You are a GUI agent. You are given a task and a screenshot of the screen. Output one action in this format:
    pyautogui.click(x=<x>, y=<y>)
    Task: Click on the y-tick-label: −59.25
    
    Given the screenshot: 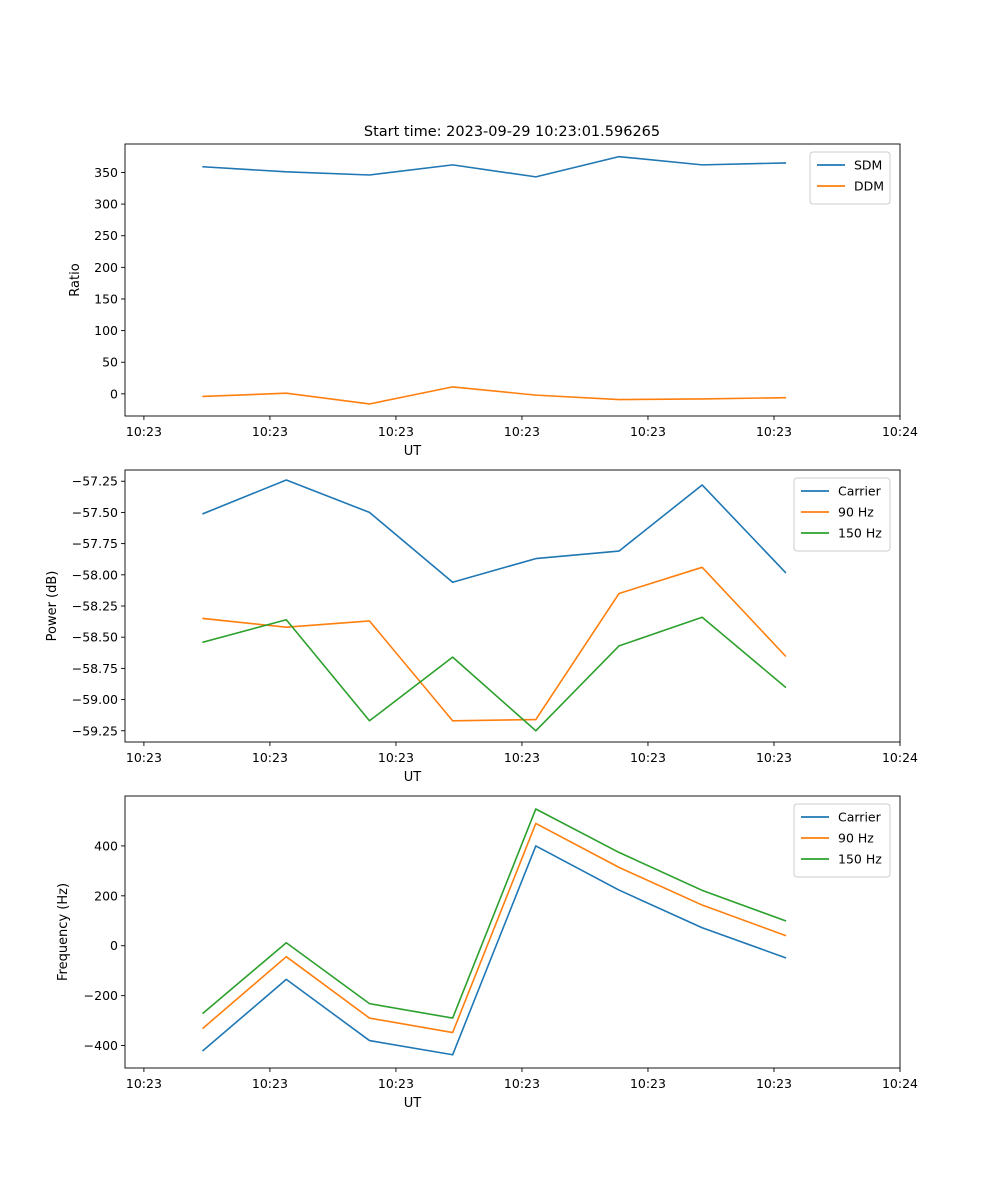 What is the action you would take?
    pyautogui.click(x=95, y=730)
    